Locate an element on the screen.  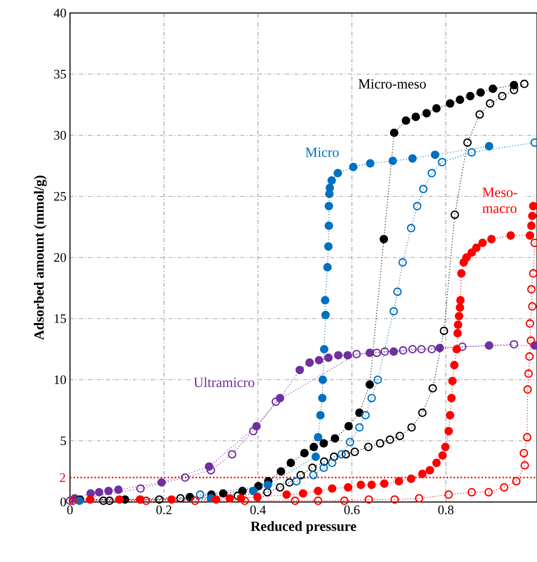
y-tick-label: 20 is located at coordinates (60, 257).